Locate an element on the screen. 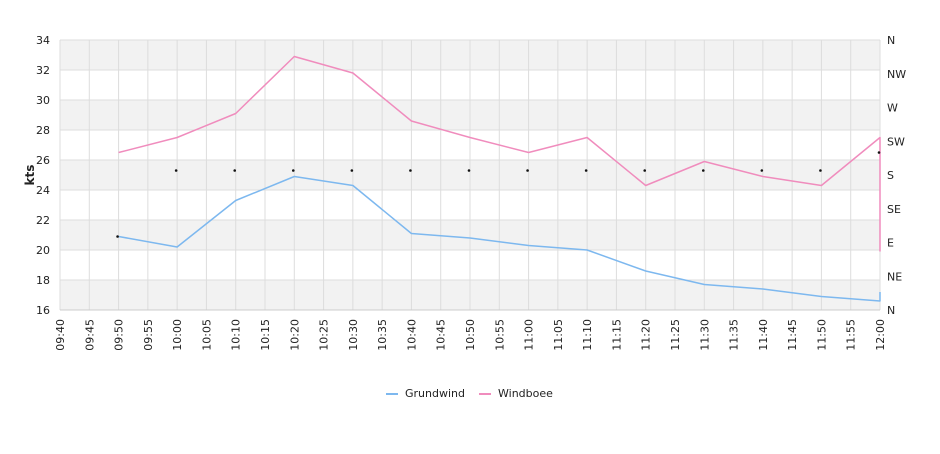 Image resolution: width=940 pixels, height=454 pixels. x-tick-label: 09:55 is located at coordinates (148, 335).